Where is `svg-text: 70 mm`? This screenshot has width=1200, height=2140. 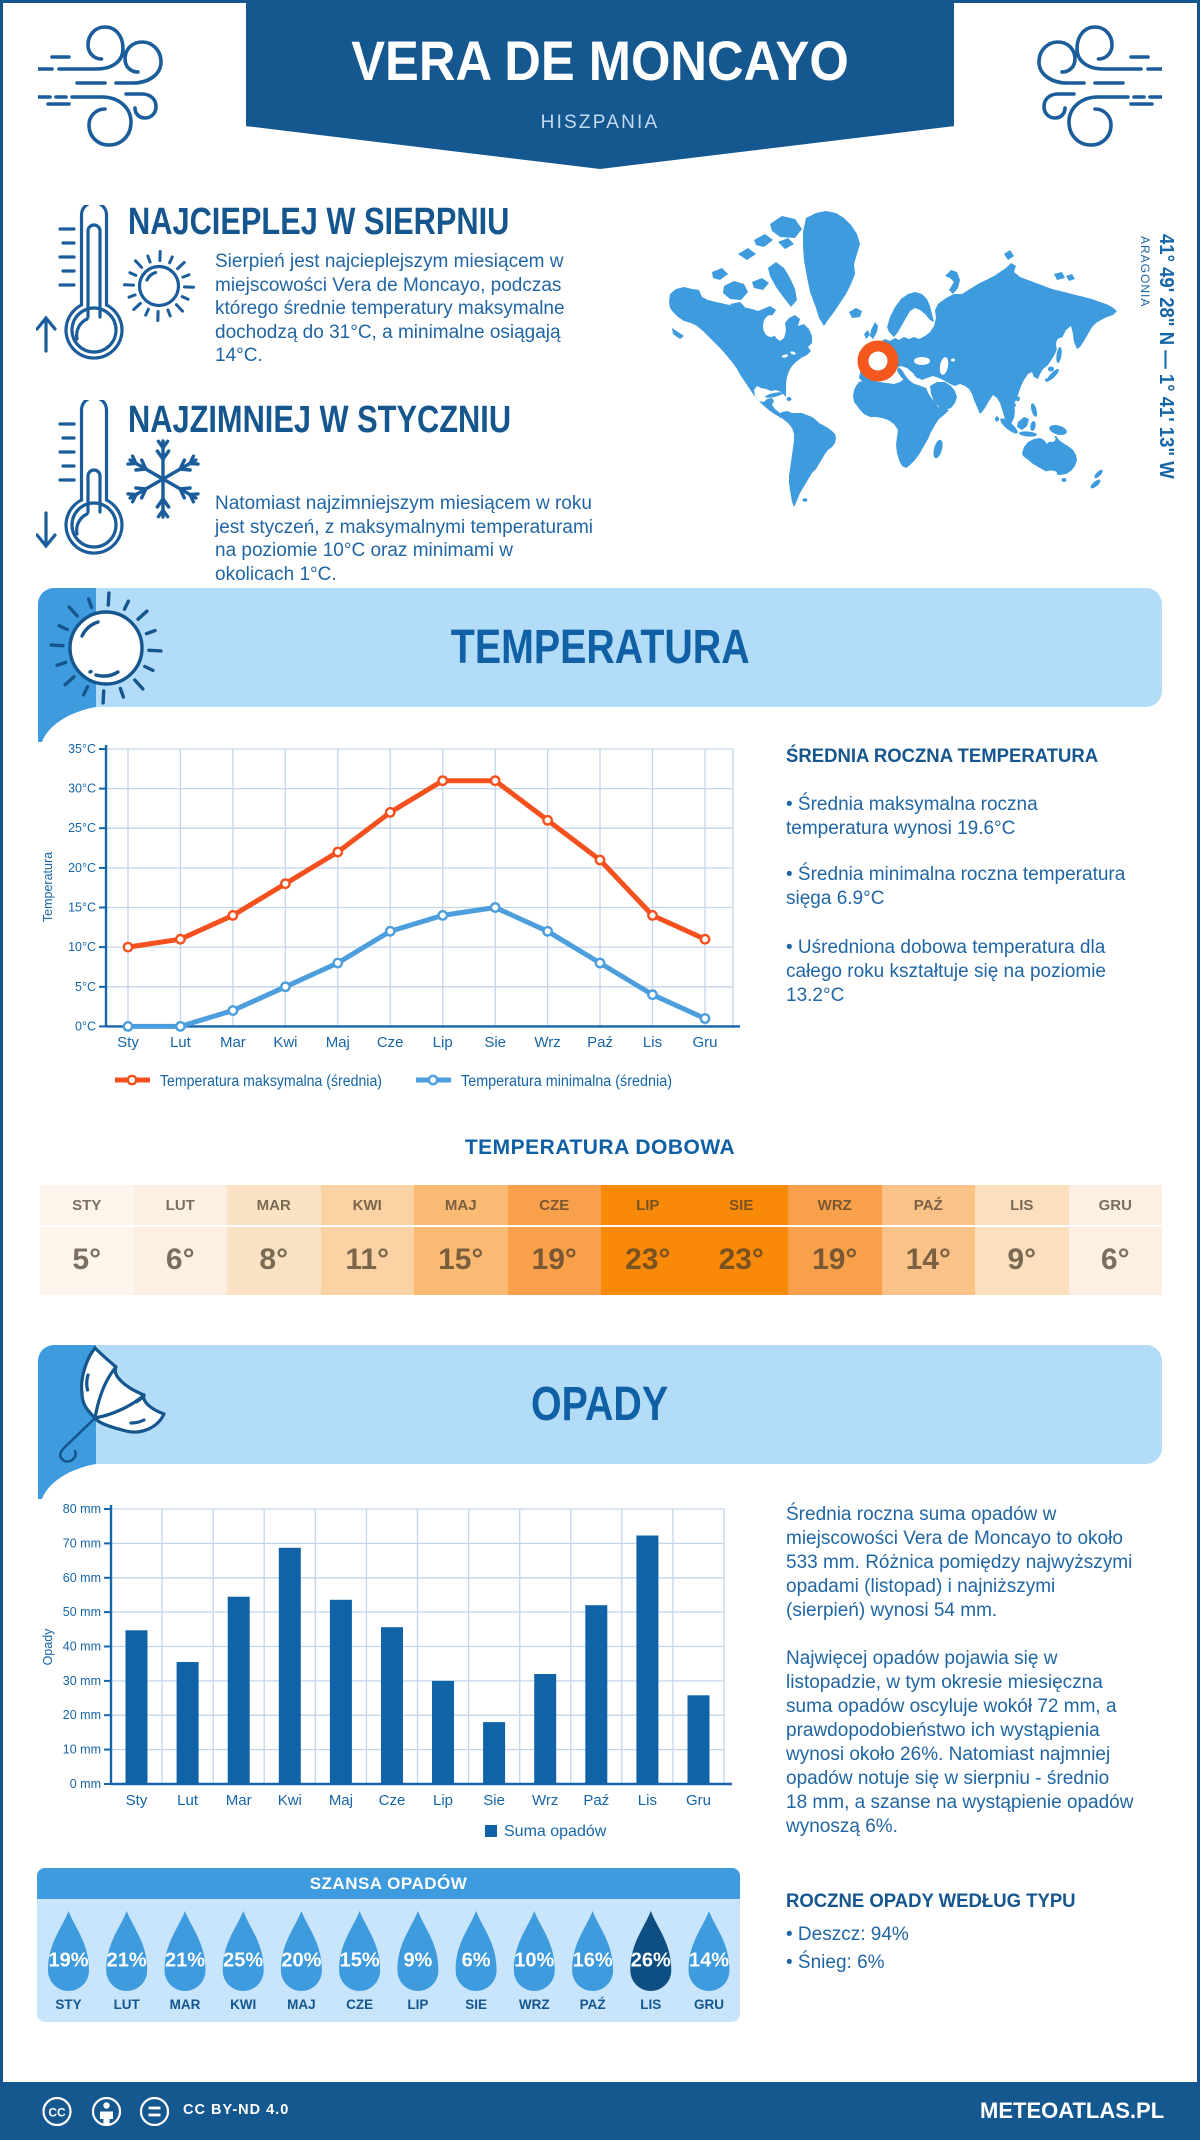 svg-text: 70 mm is located at coordinates (82, 1543).